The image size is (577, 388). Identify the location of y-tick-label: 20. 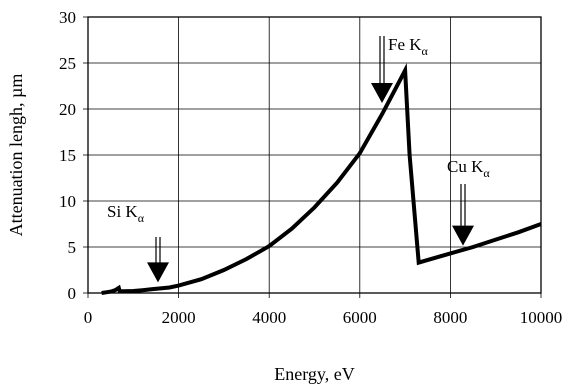
(67, 109).